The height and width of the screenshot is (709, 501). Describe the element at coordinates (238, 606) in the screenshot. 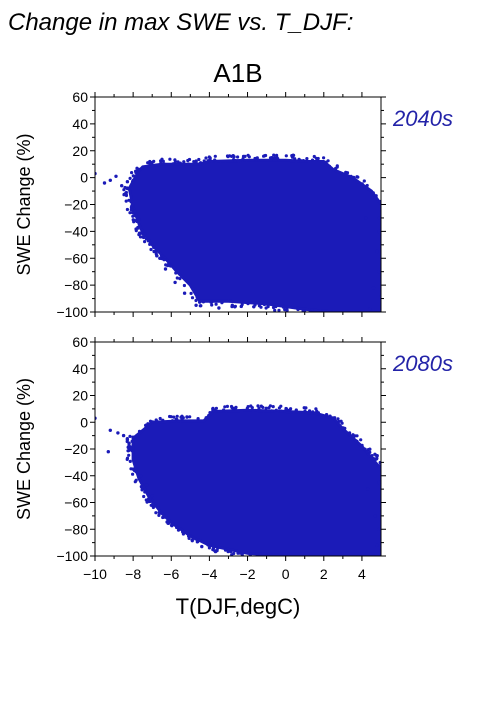

I see `x-axis-label: T(DJF,degC)` at that location.